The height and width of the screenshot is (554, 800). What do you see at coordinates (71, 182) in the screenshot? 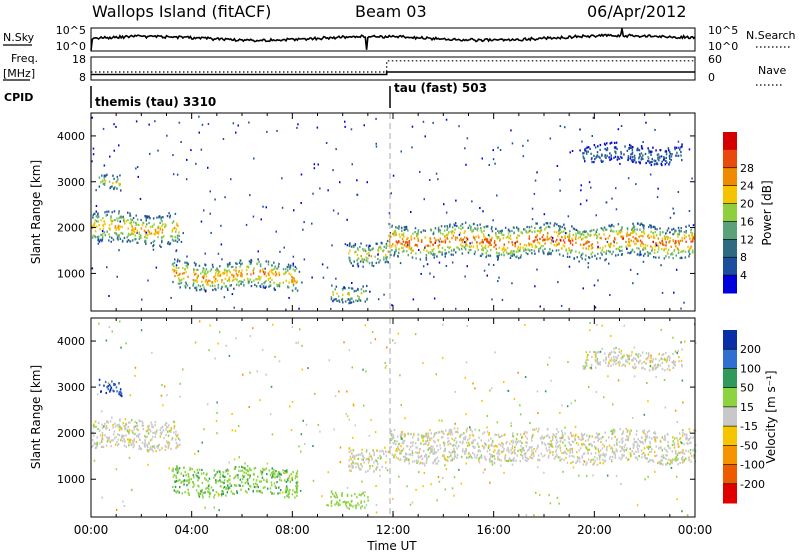
I see `y-tick-label: 3000` at bounding box center [71, 182].